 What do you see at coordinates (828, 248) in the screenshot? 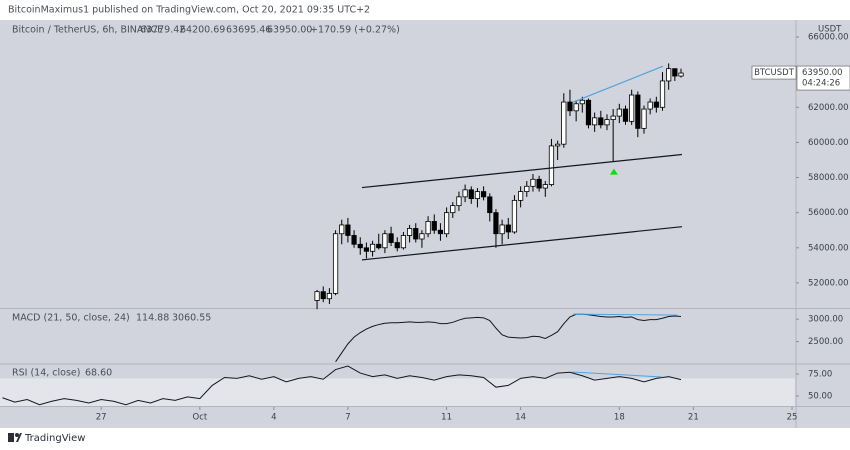
I see `y-tick-label: 54000.00` at bounding box center [828, 248].